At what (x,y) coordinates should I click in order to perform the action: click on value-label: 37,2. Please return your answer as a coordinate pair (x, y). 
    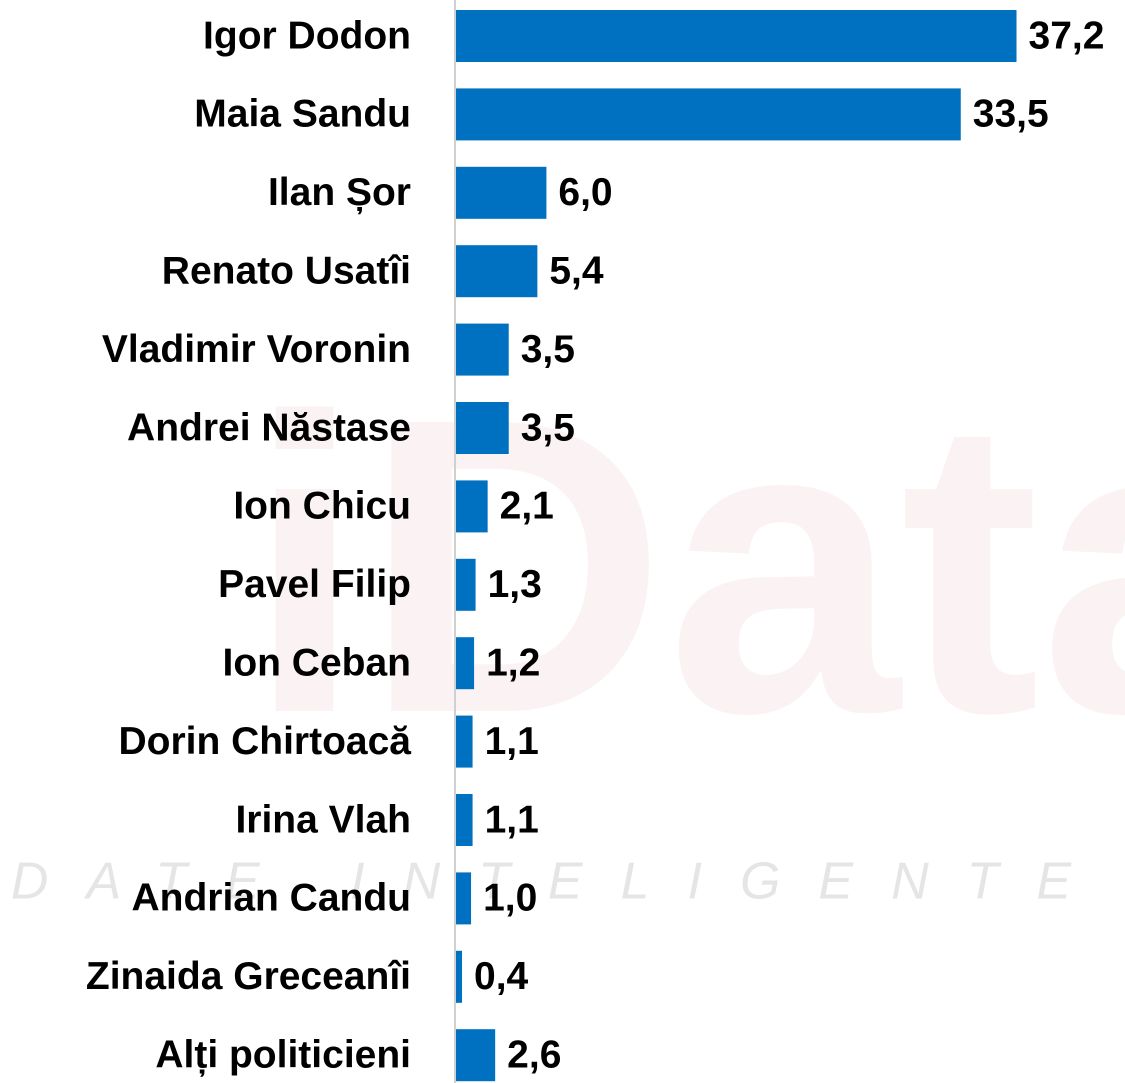
    Looking at the image, I should click on (1067, 35).